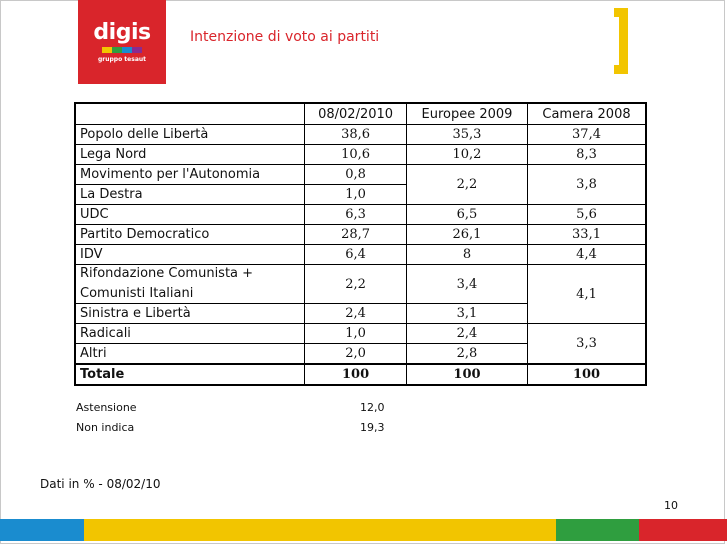  I want to click on table-row: Movimento per l'Autonomia 0,8 2,2 3,8, so click(360, 184).